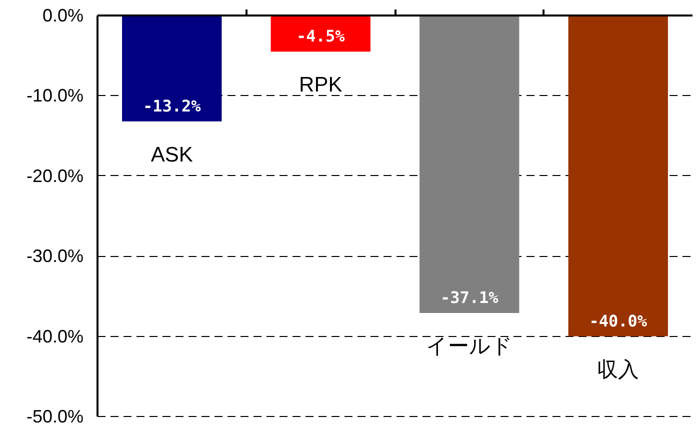 Image resolution: width=696 pixels, height=428 pixels. I want to click on x-tick-label: イールド, so click(469, 346).